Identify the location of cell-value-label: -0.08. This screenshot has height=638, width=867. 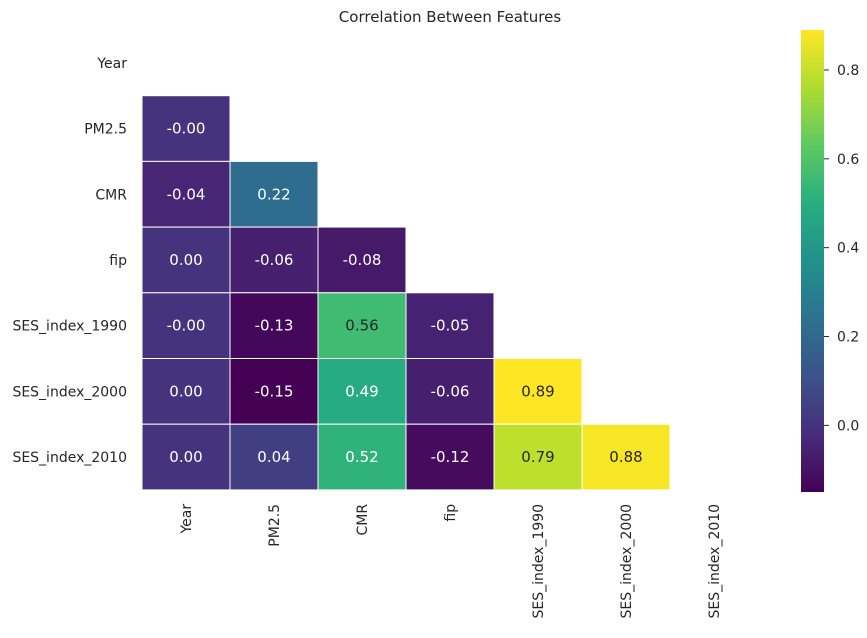
(362, 260).